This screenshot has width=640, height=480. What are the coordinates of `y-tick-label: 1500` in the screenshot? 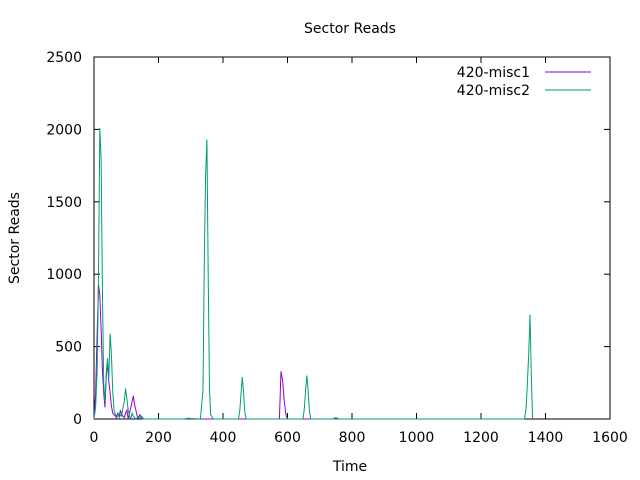 It's located at (64, 203).